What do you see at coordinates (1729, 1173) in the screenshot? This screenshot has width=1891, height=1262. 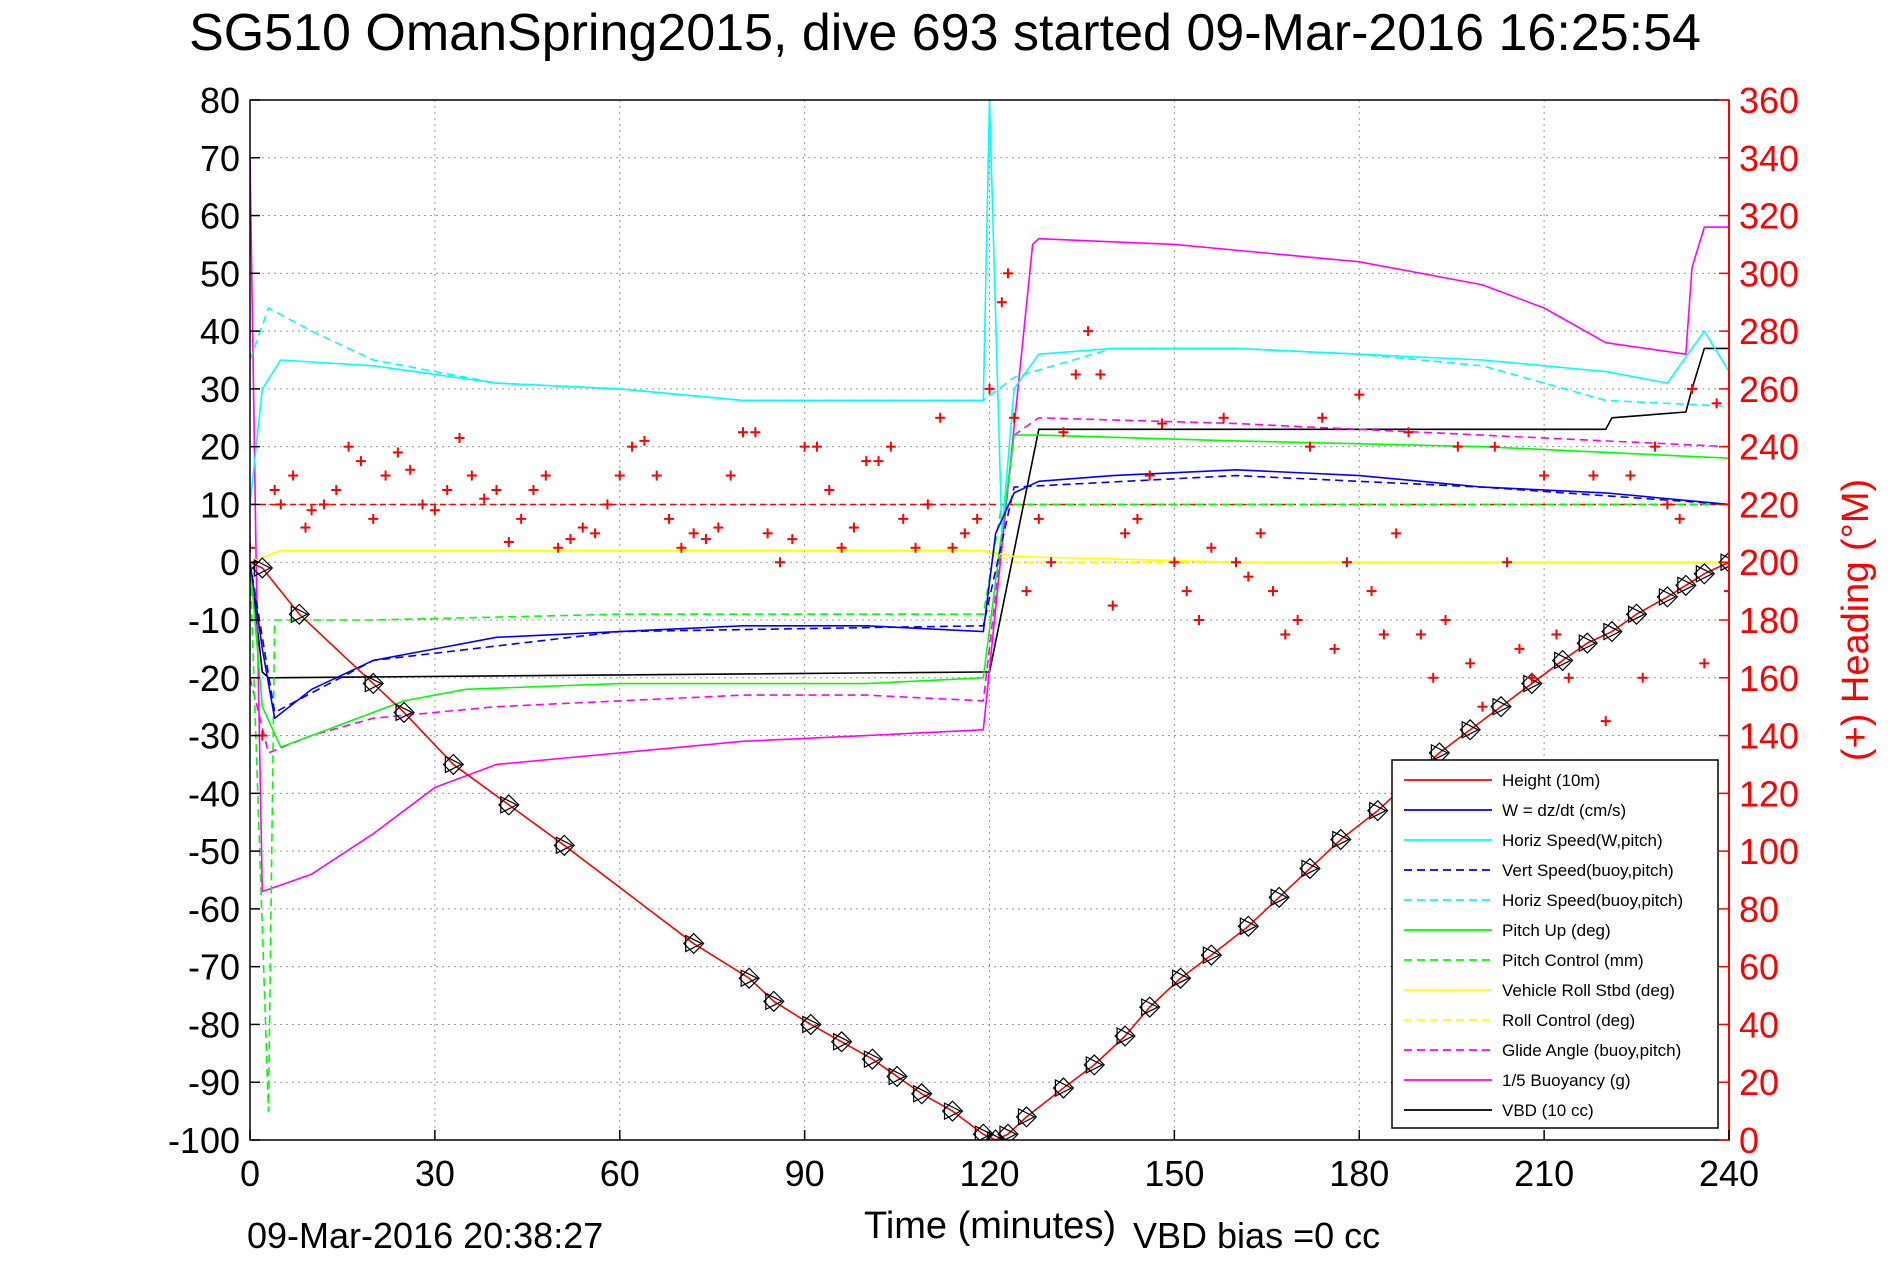 I see `x-tick-label: 240` at bounding box center [1729, 1173].